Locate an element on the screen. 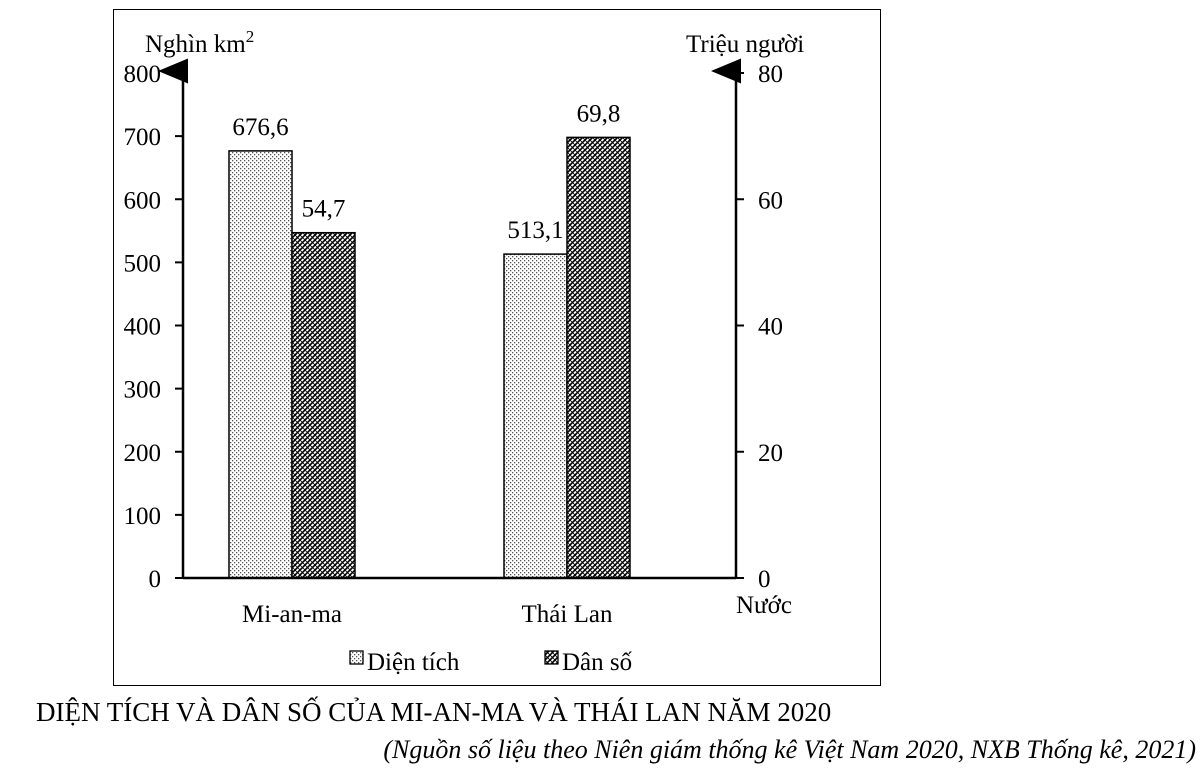 This screenshot has width=1202, height=777. right-tick-label: 80 is located at coordinates (770, 74).